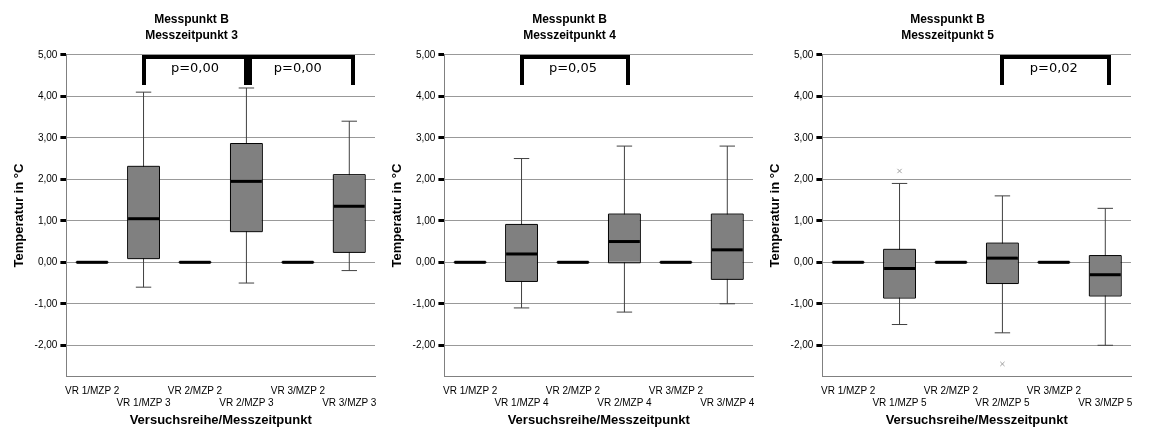 This screenshot has height=428, width=1151. What do you see at coordinates (624, 403) in the screenshot?
I see `x-tick-label: VR 2/MZP 4` at bounding box center [624, 403].